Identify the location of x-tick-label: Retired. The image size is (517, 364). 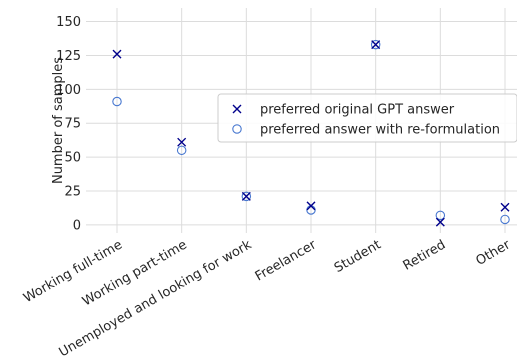
(425, 255).